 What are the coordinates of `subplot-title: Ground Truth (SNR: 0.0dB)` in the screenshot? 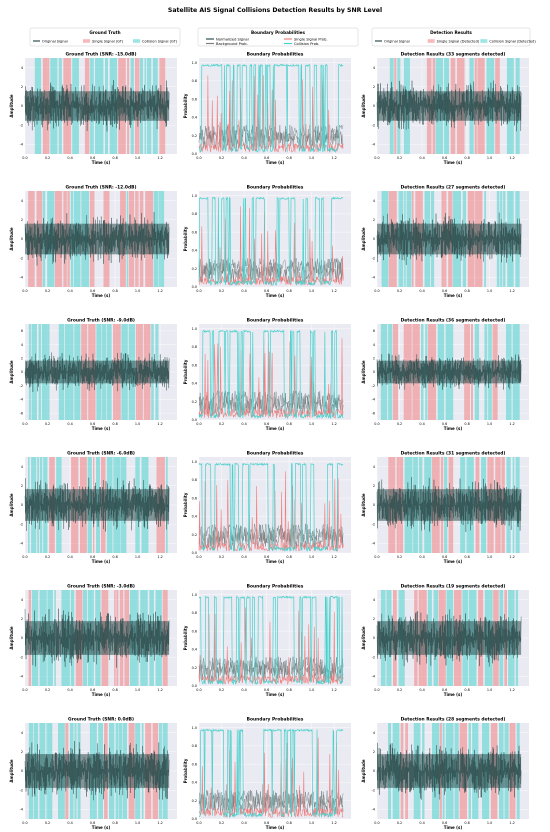 It's located at (101, 720).